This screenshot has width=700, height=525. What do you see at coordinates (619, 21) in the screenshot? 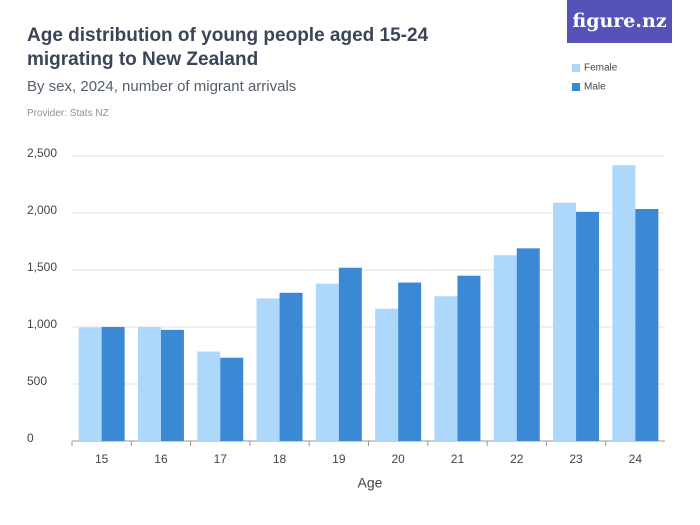
I see `logo: figure.nz` at bounding box center [619, 21].